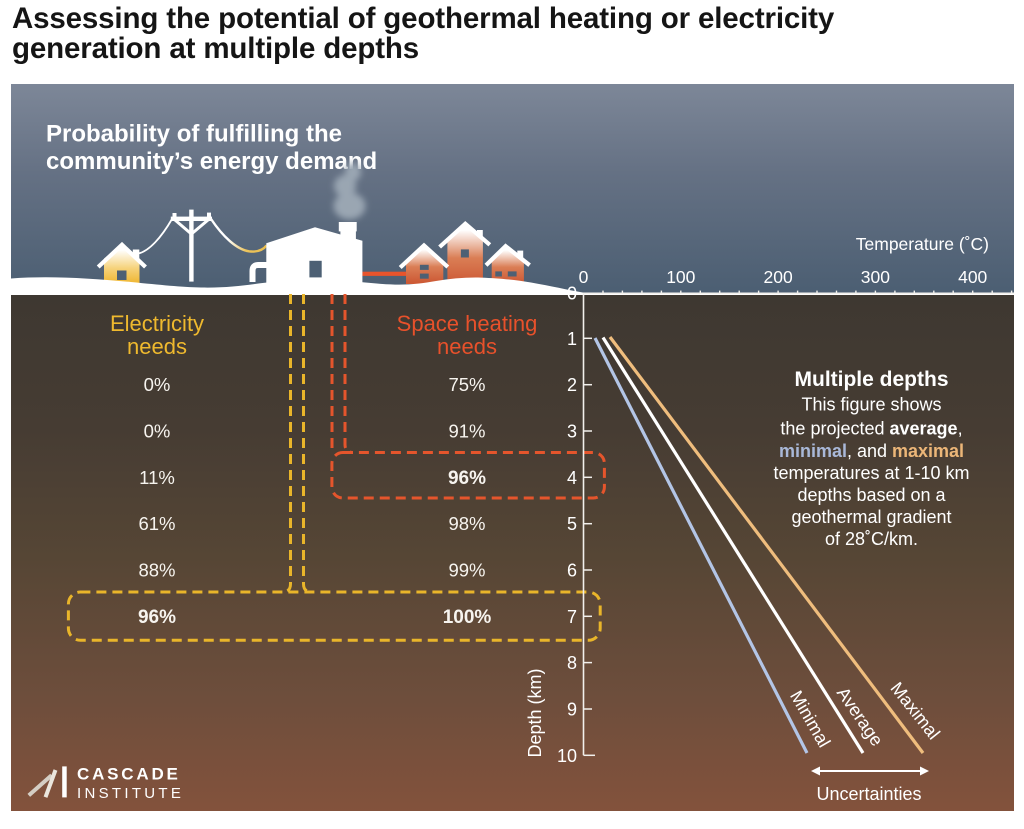  What do you see at coordinates (194, 134) in the screenshot?
I see `svg-text: Probability of fulfilling the` at bounding box center [194, 134].